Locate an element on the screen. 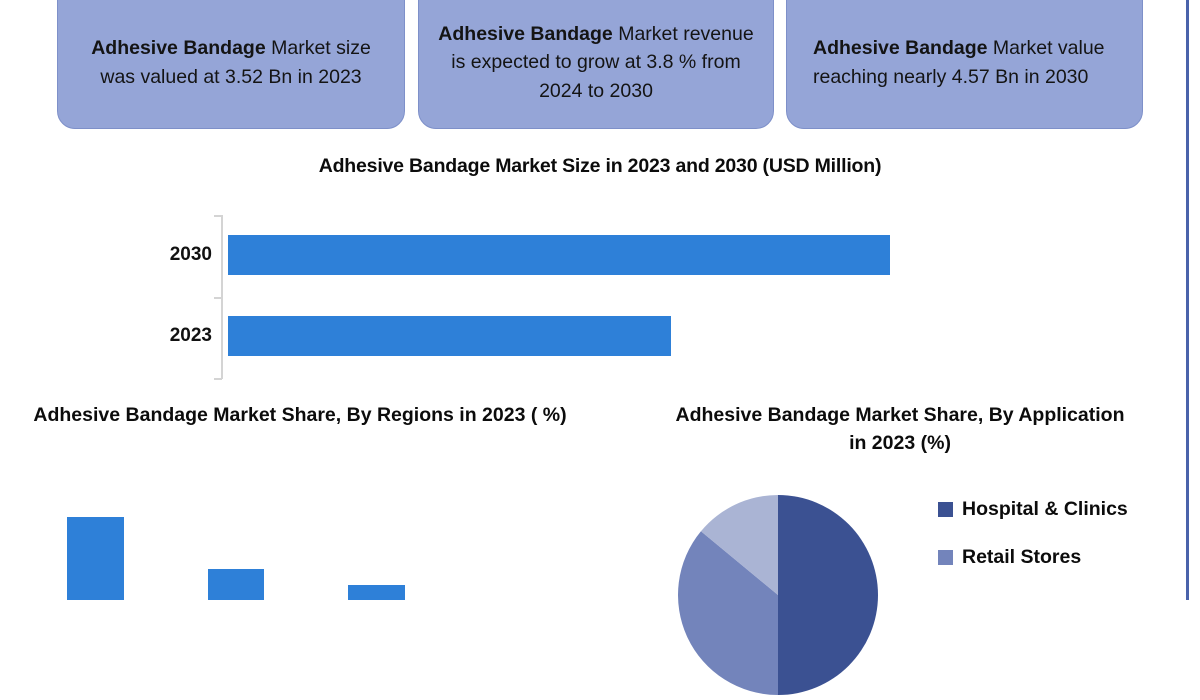  legend-swatch-retail-stores is located at coordinates (945, 557).